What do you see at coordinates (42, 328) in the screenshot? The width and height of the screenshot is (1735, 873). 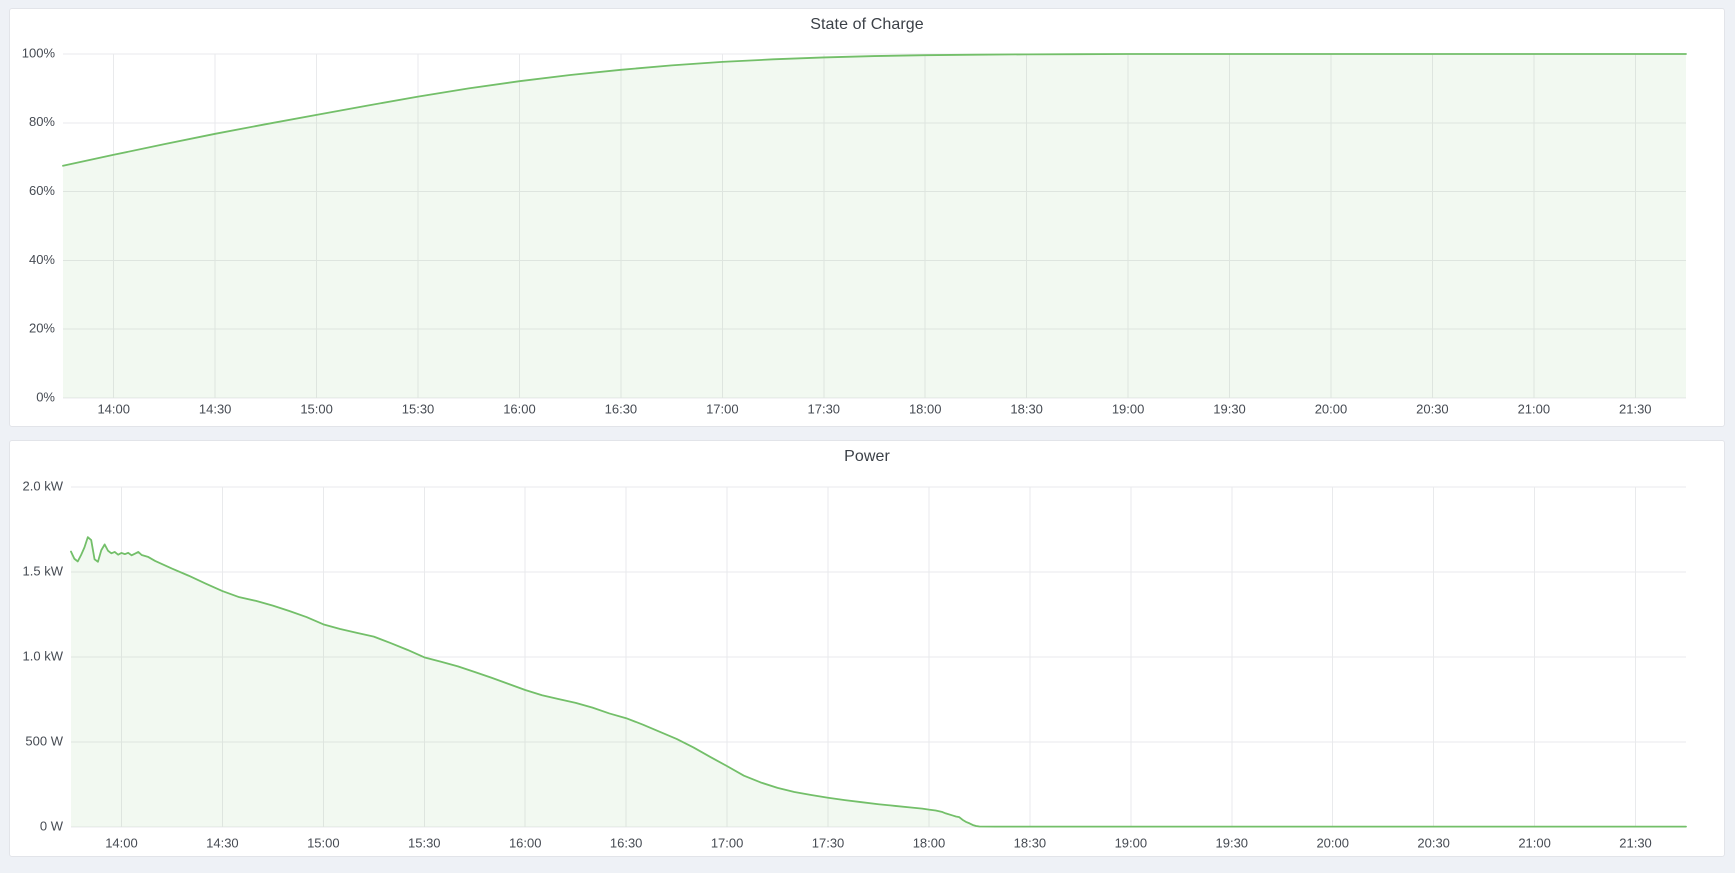 I see `y-tick-label: 20%` at bounding box center [42, 328].